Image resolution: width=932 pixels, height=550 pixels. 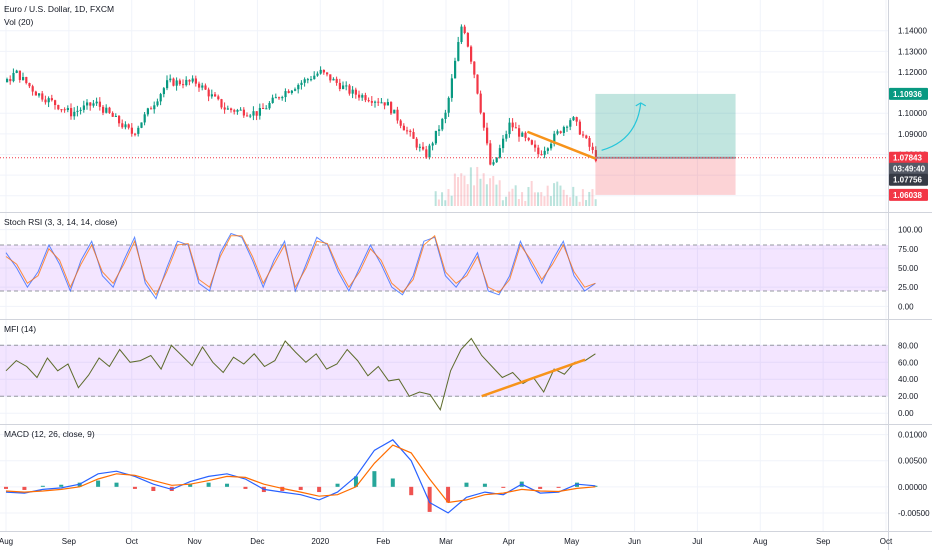 What do you see at coordinates (908, 194) in the screenshot?
I see `price-badge` at bounding box center [908, 194].